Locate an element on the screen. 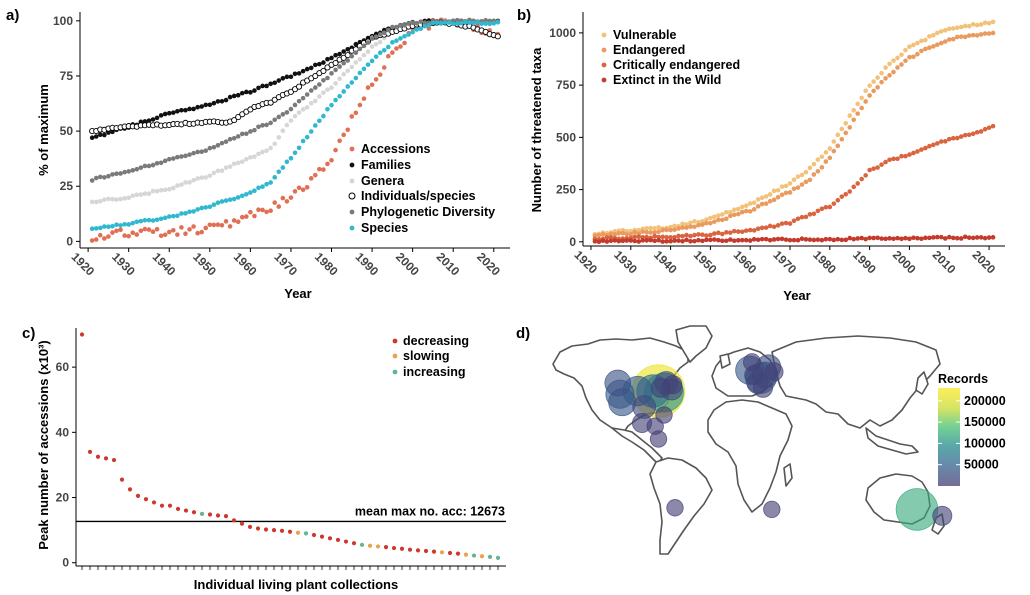 The width and height of the screenshot is (1030, 595). panel-b-points is located at coordinates (794, 132).